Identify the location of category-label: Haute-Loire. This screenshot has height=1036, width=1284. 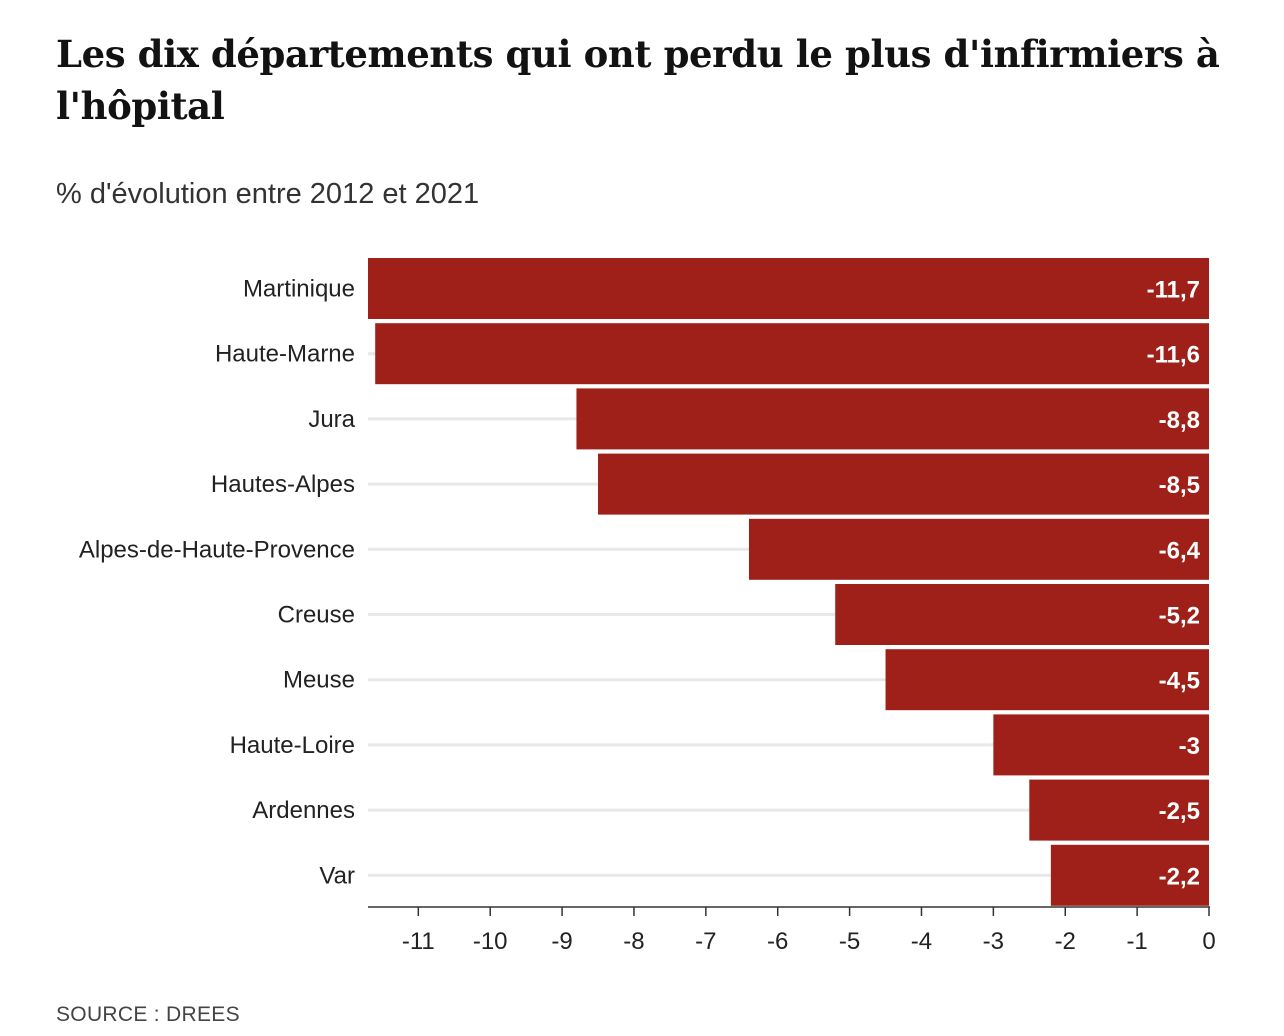
(292, 745).